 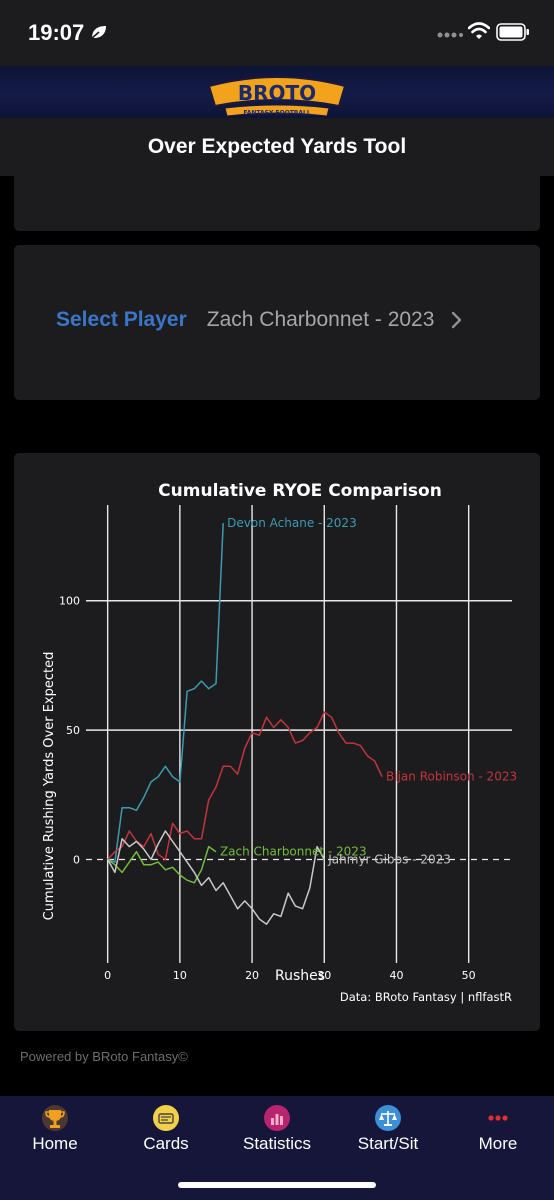 I want to click on series-end-label: Bijan Robinson - 2023, so click(x=451, y=777).